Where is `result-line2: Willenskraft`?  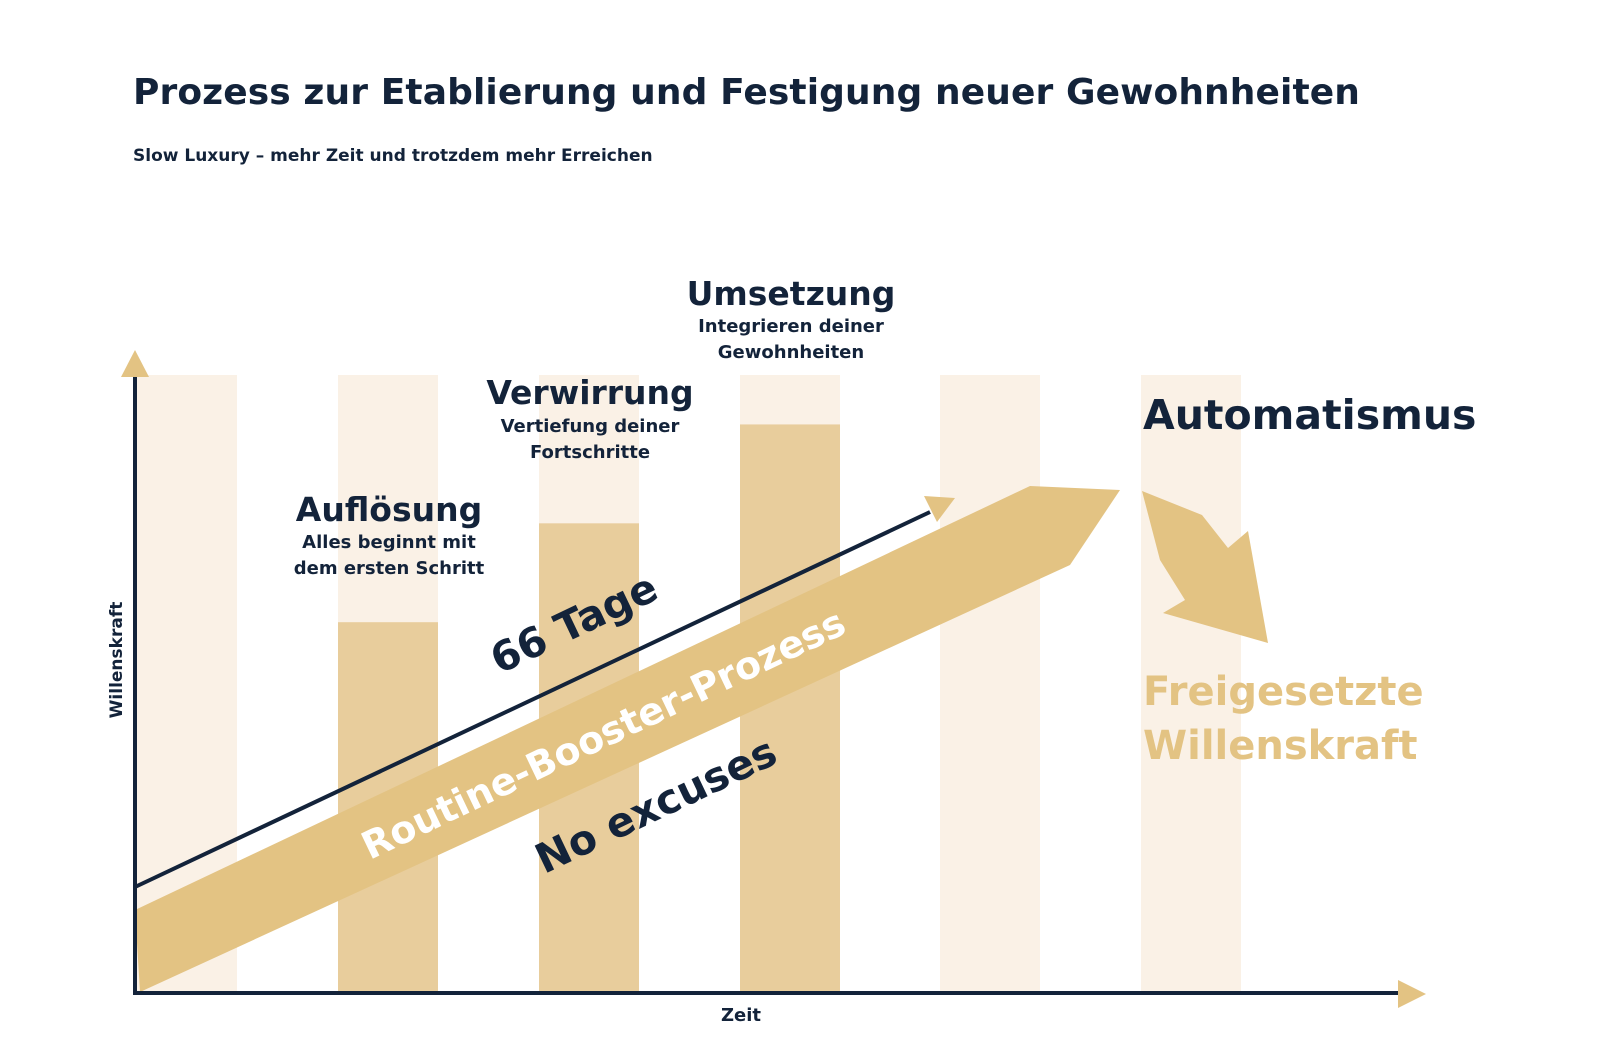
result-line2: Willenskraft is located at coordinates (1280, 746).